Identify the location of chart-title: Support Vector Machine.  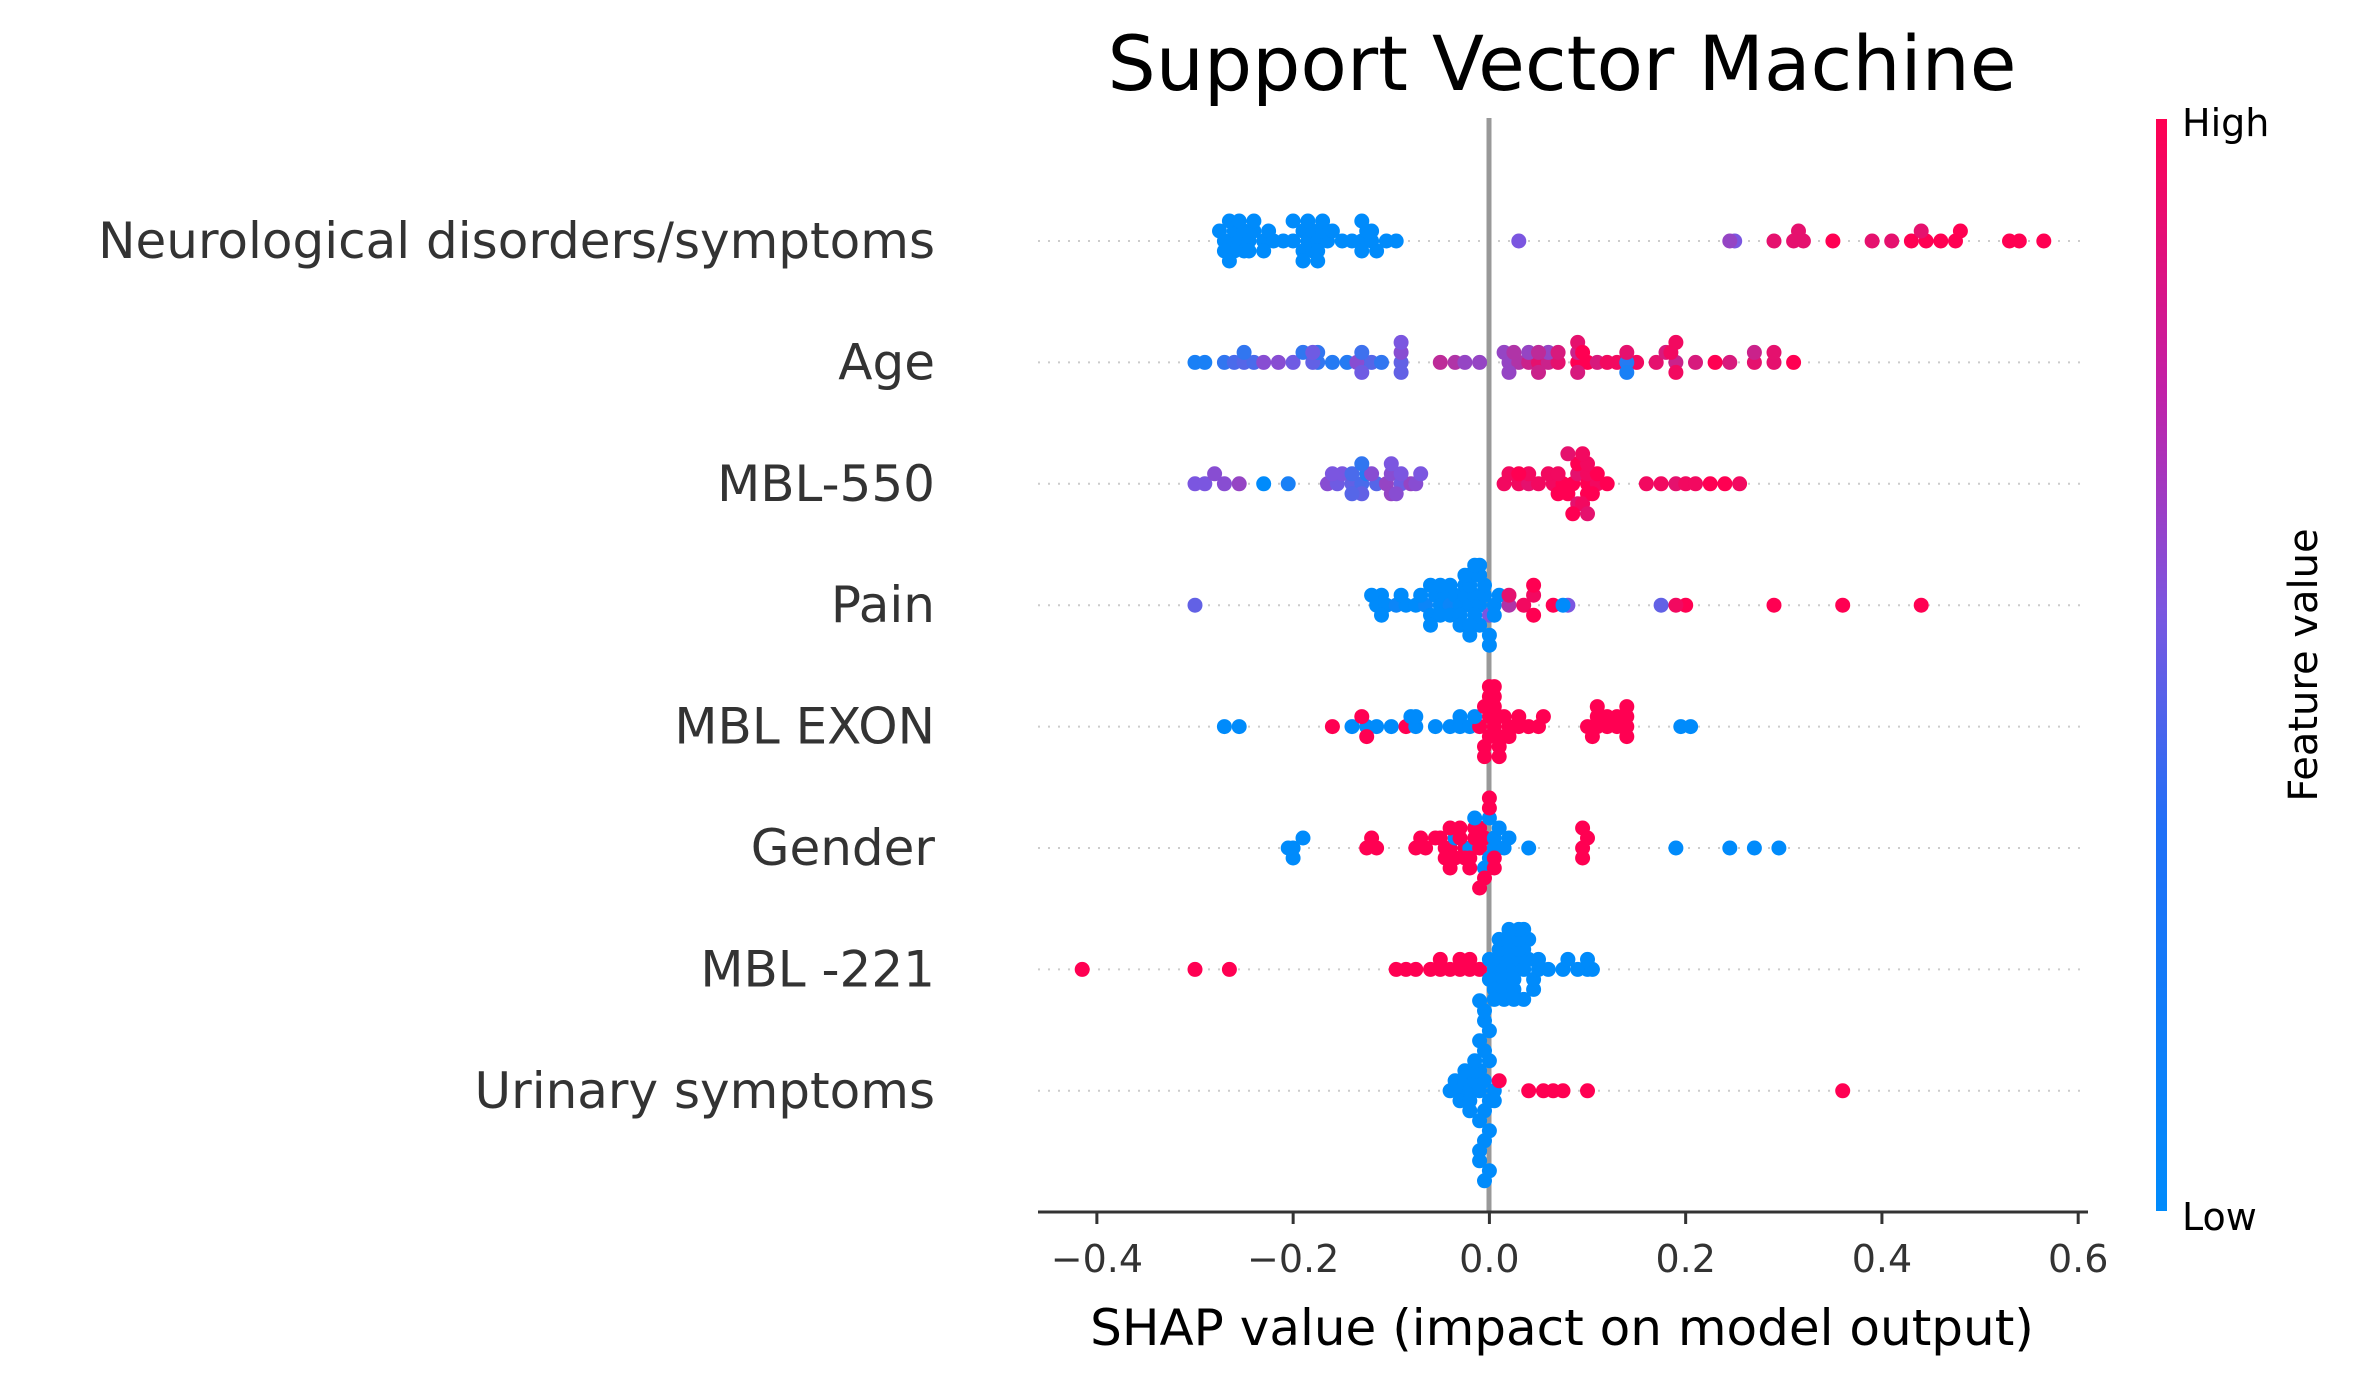
(1561, 63).